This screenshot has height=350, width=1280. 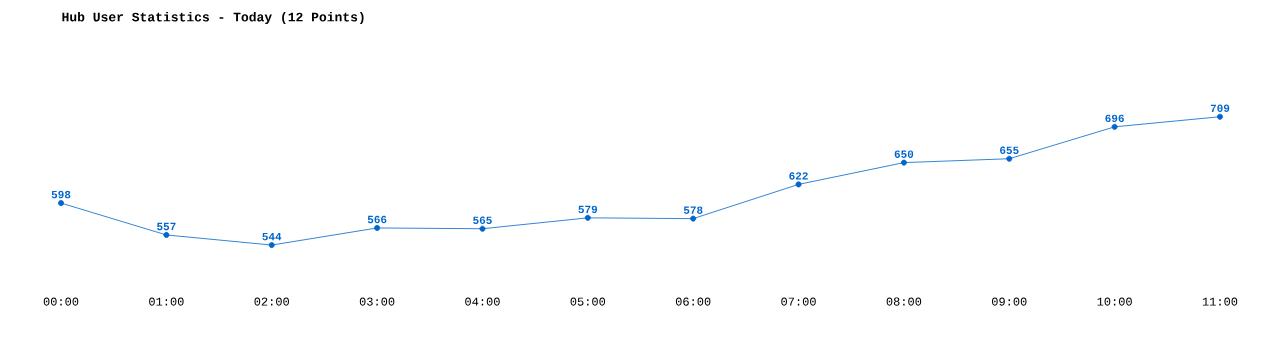 What do you see at coordinates (271, 301) in the screenshot?
I see `x-tick-label: 02:00` at bounding box center [271, 301].